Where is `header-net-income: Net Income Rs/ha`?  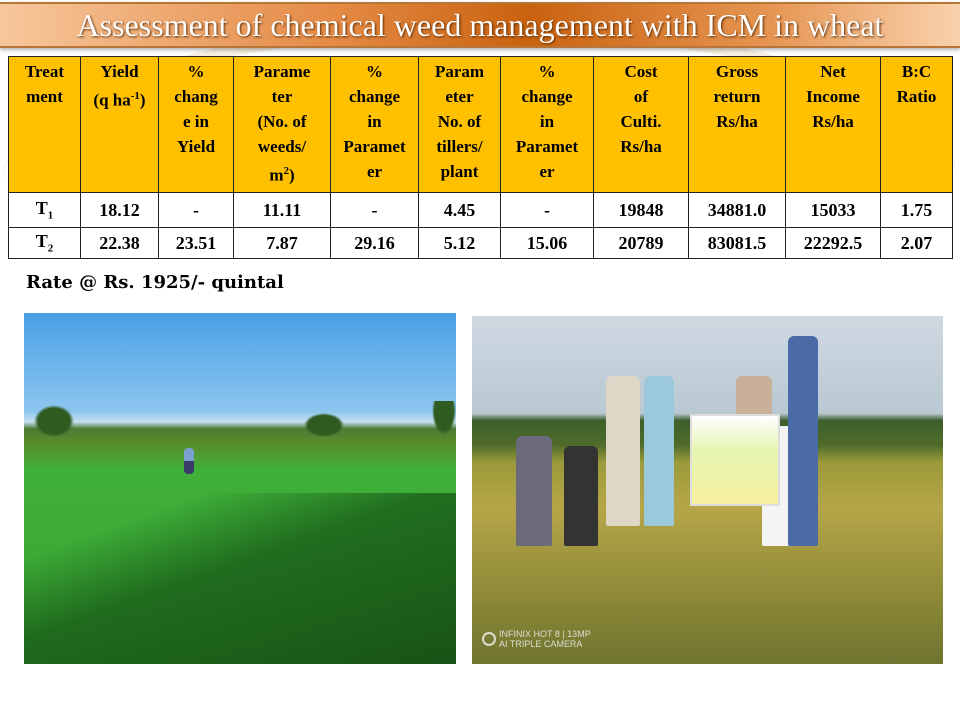 header-net-income: Net Income Rs/ha is located at coordinates (833, 124).